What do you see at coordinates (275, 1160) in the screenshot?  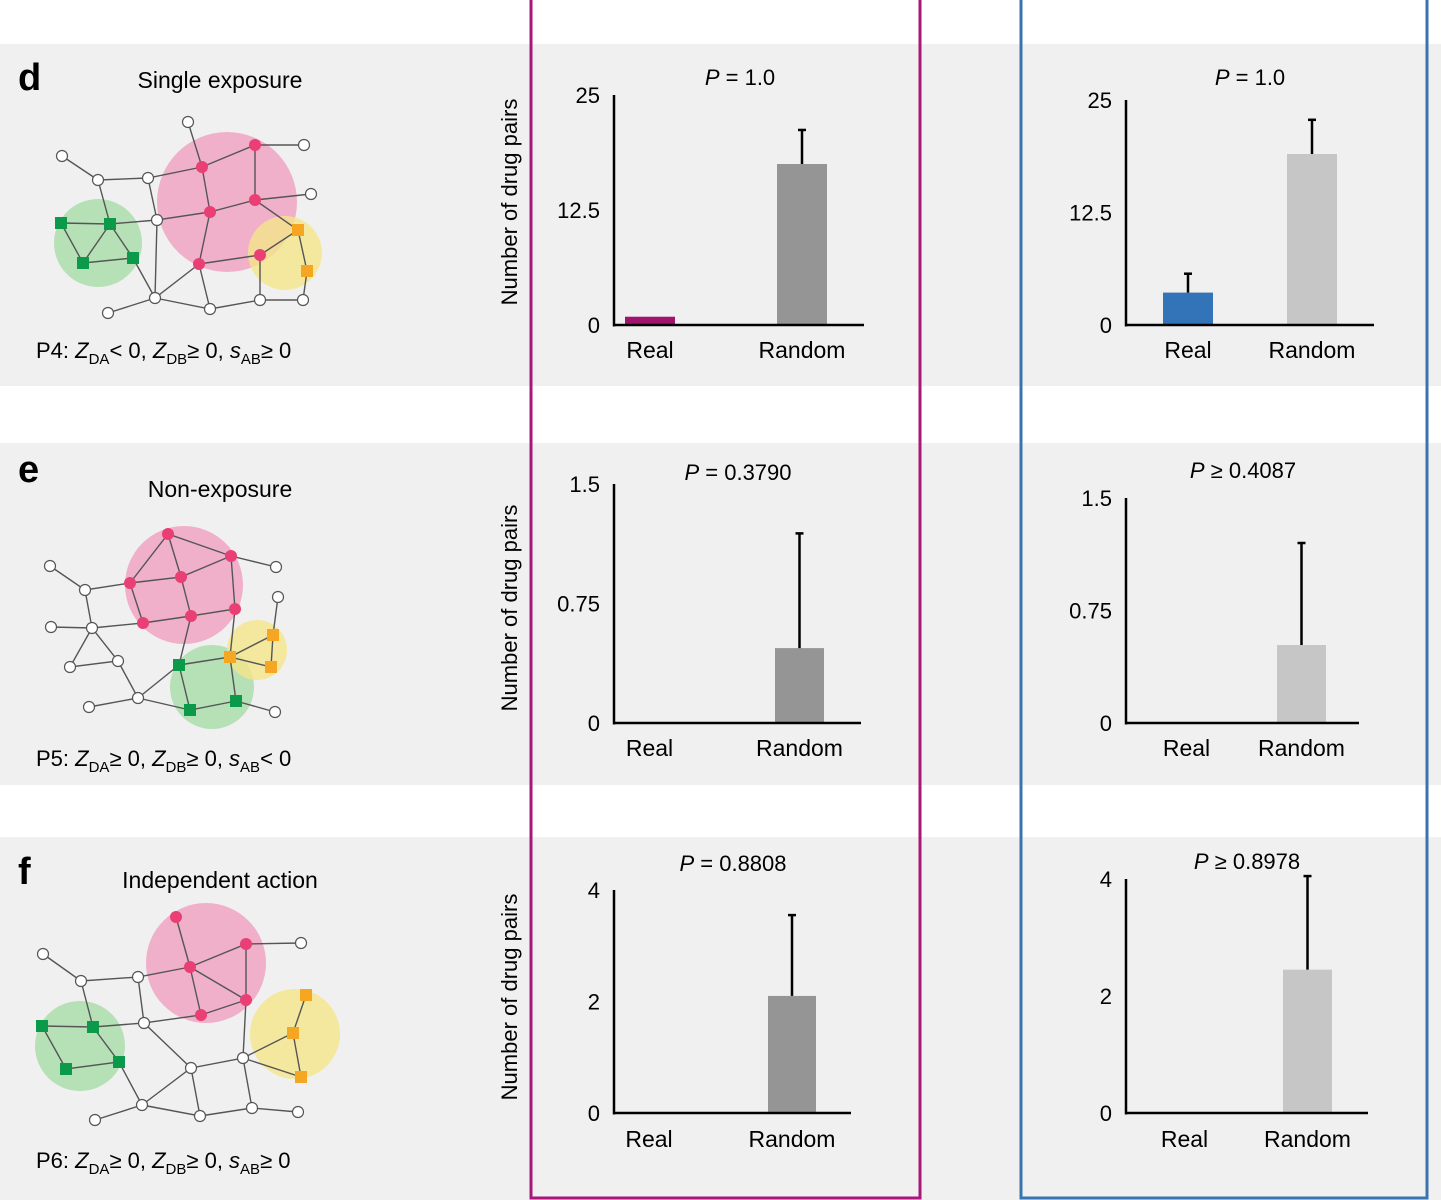 I see `cond-s-op: ≥ 0` at bounding box center [275, 1160].